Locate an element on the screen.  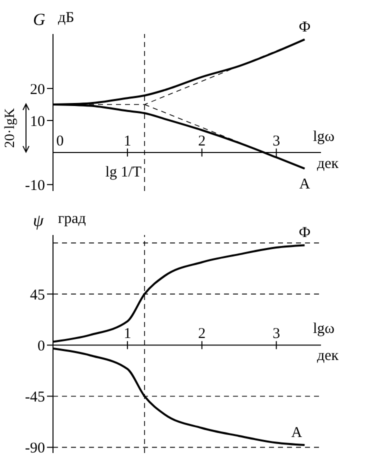
x-tick-label: 0 is located at coordinates (60, 142).